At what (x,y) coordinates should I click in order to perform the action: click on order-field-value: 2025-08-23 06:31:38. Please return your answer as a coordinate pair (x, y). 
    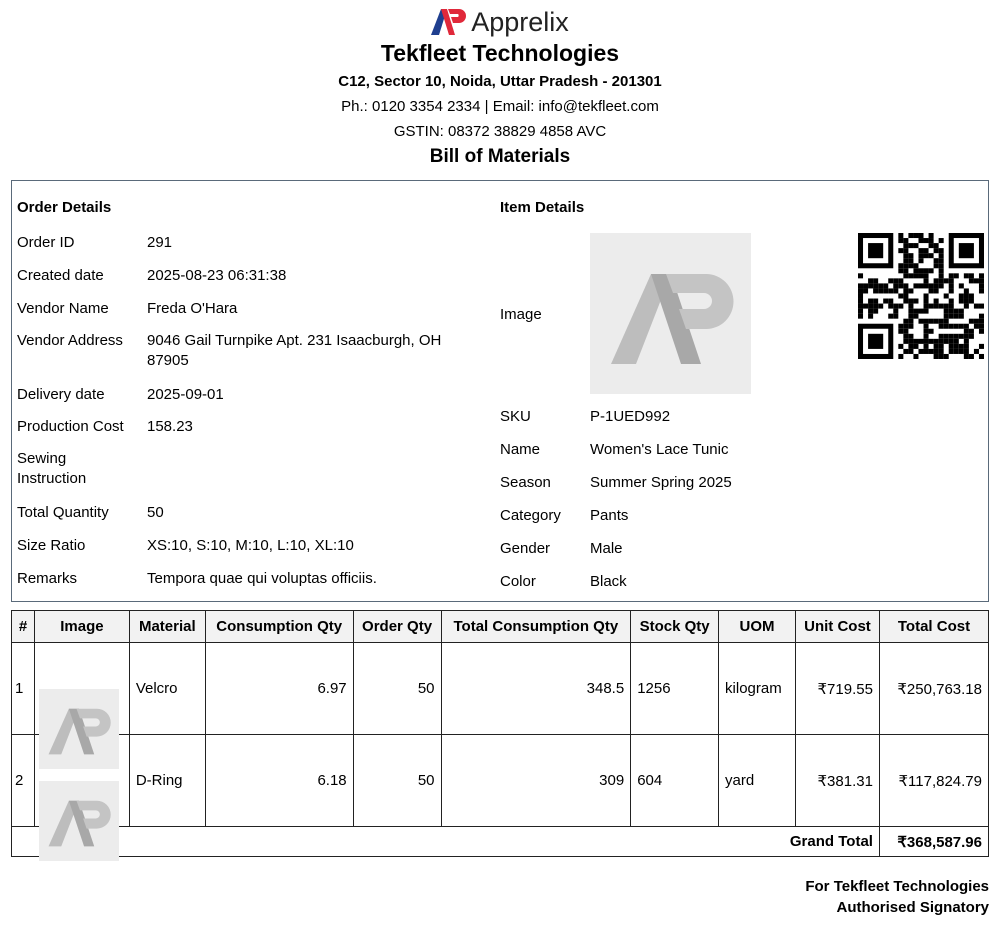
    Looking at the image, I should click on (217, 275).